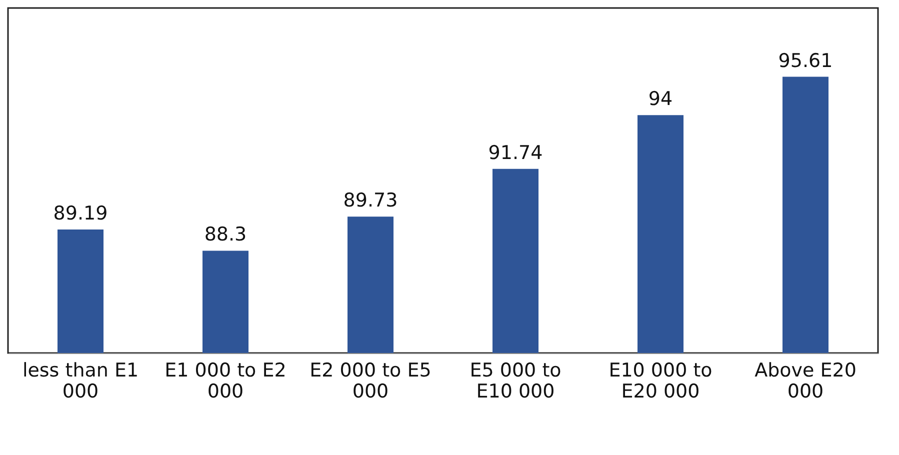 This screenshot has width=899, height=455. What do you see at coordinates (370, 201) in the screenshot?
I see `data-label: 89.73` at bounding box center [370, 201].